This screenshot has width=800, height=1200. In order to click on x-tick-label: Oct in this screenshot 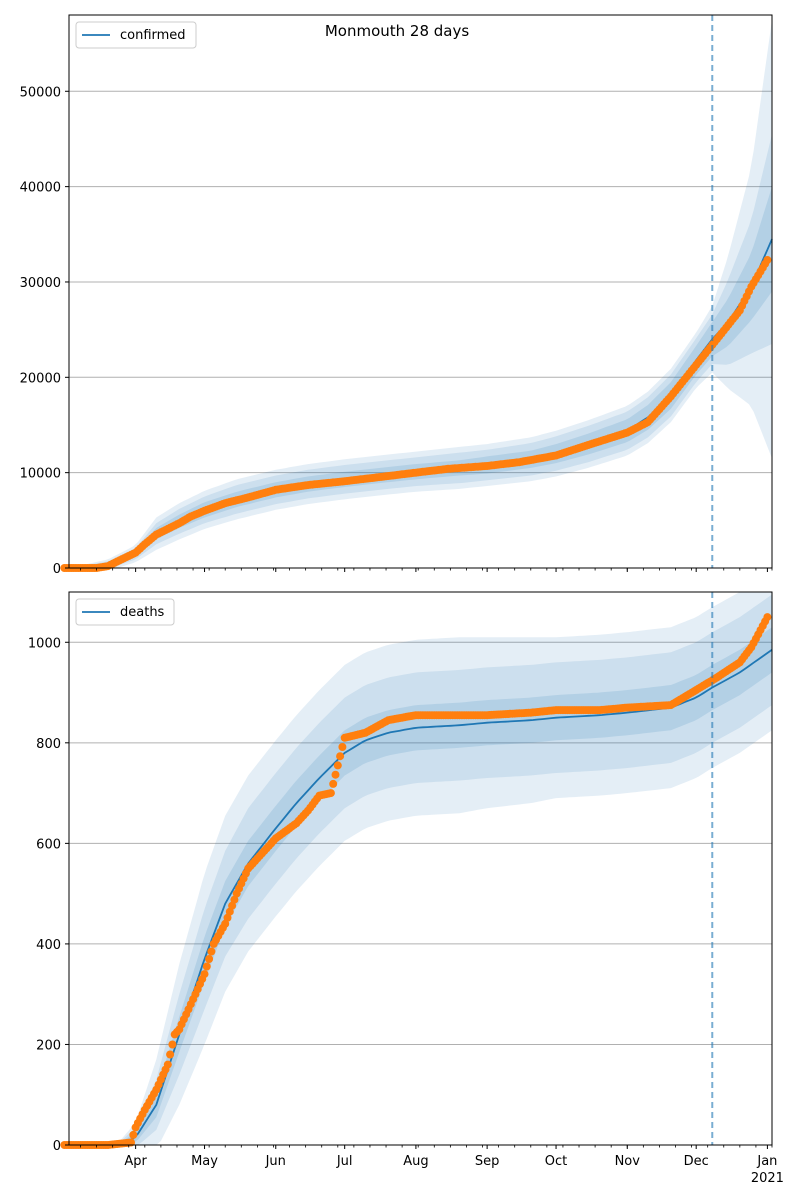, I will do `click(556, 1161)`.